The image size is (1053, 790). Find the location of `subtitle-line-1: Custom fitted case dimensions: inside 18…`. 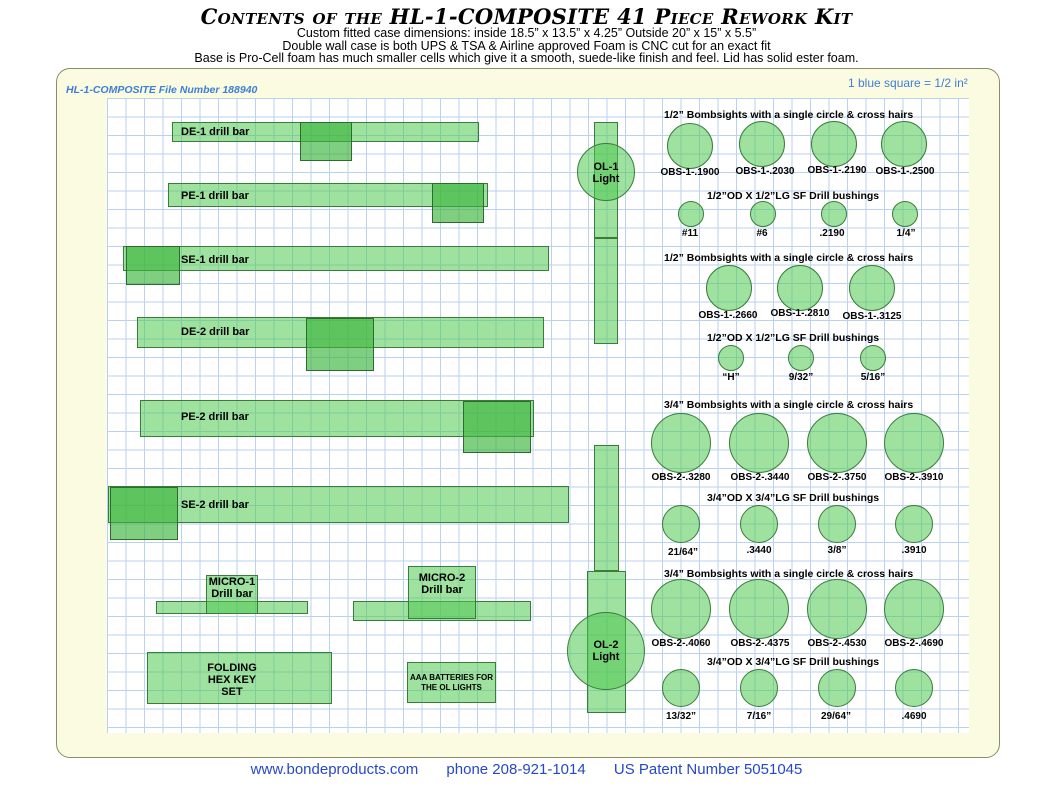

subtitle-line-1: Custom fitted case dimensions: inside 18… is located at coordinates (526, 33).